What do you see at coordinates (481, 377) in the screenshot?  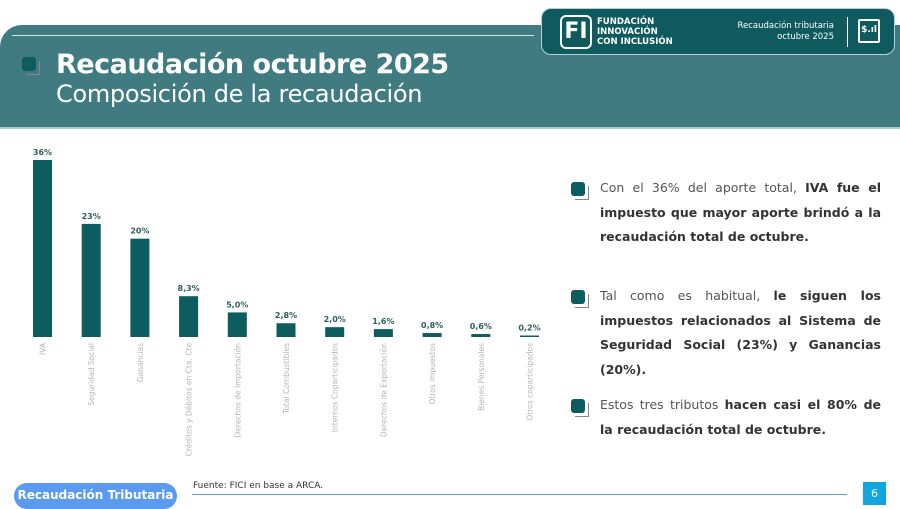 I see `category-label: Bienes Personales` at bounding box center [481, 377].